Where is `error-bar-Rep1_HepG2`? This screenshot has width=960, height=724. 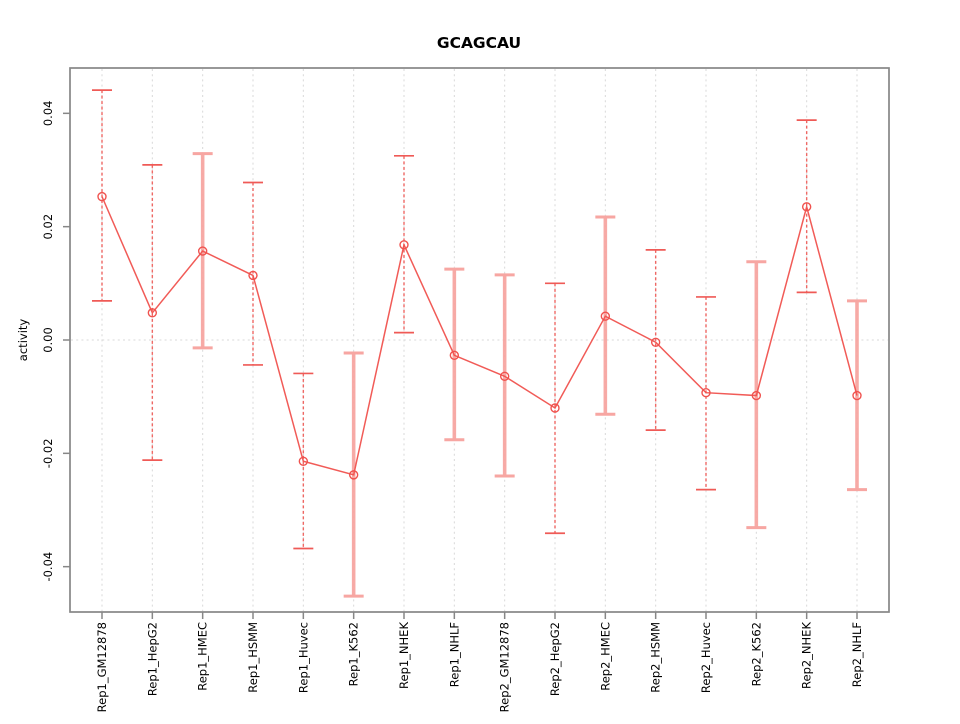
error-bar-Rep1_HepG2 is located at coordinates (152, 312).